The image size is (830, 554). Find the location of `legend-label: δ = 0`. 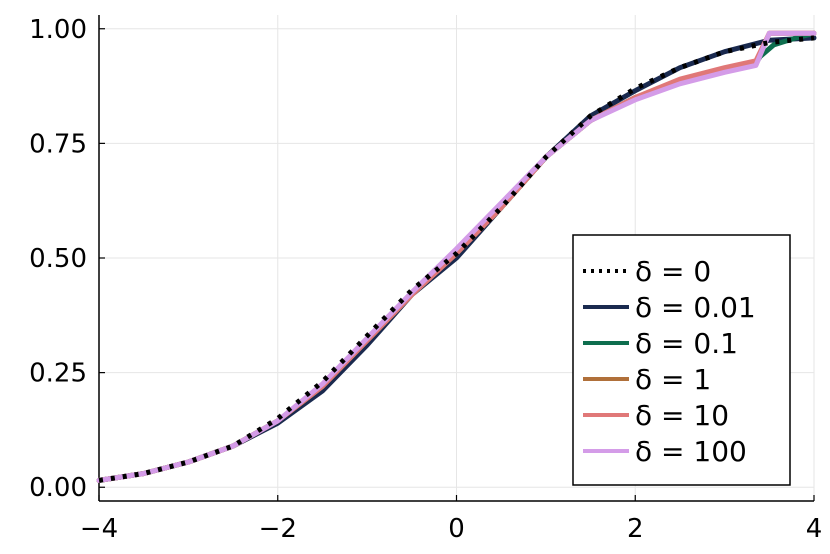

legend-label: δ = 0 is located at coordinates (673, 271).